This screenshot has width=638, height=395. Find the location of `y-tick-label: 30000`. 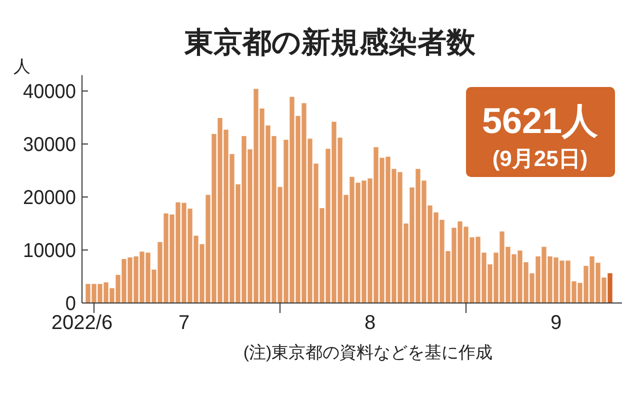

y-tick-label: 30000 is located at coordinates (51, 145).